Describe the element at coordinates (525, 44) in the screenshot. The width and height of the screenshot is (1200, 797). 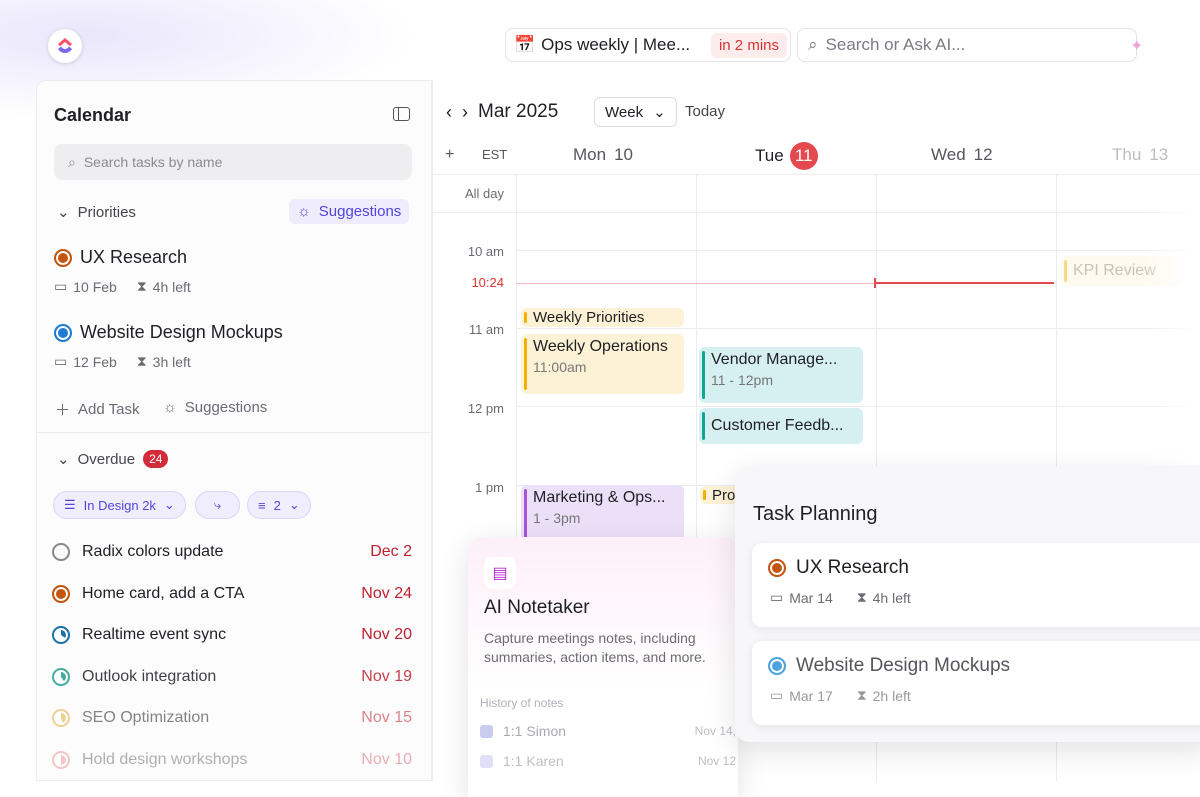
I see `calendar-icon: 📅` at that location.